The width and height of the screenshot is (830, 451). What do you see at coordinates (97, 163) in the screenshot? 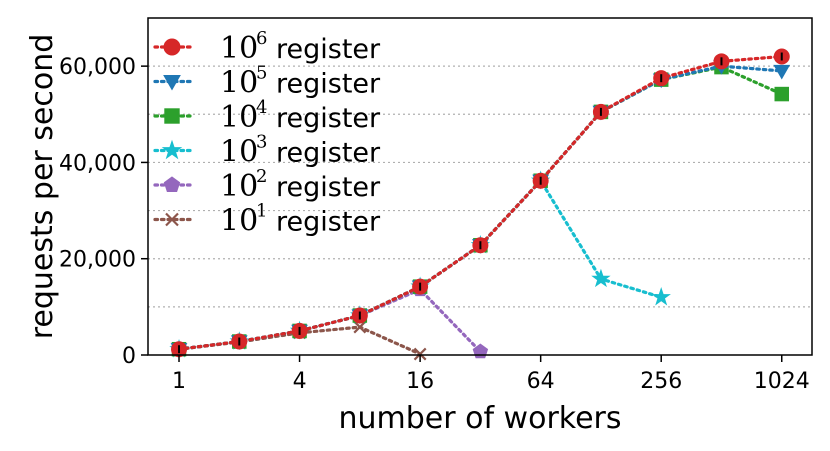
I see `y-tick-label: 40,000` at bounding box center [97, 163].